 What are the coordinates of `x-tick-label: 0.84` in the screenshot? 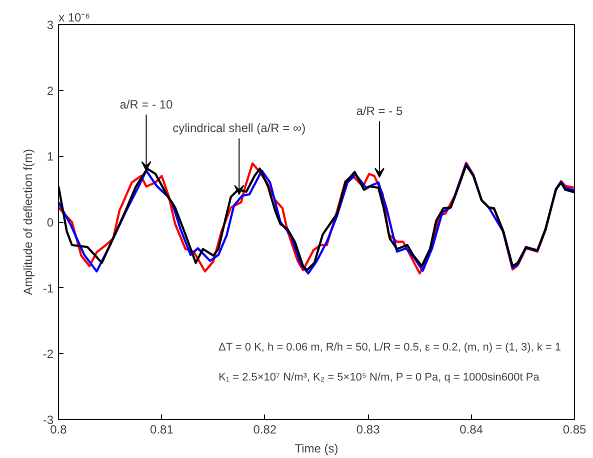 It's located at (472, 429).